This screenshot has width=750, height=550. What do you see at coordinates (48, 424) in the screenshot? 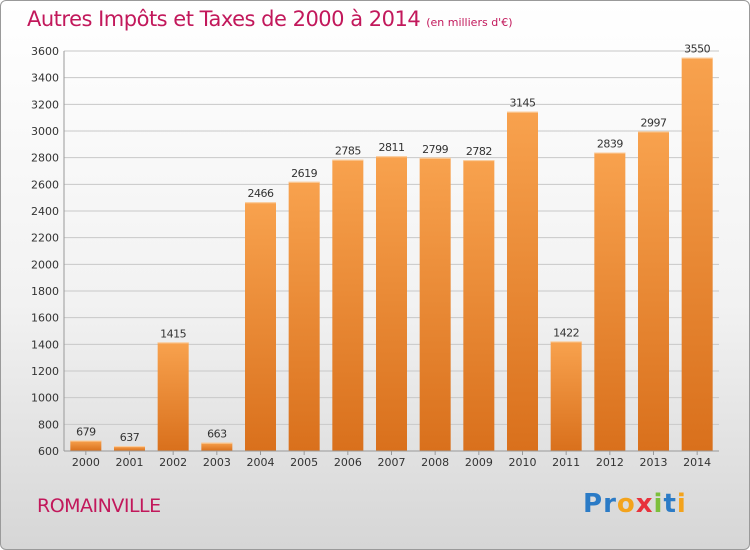
I see `y-tick-label: 800` at bounding box center [48, 424].